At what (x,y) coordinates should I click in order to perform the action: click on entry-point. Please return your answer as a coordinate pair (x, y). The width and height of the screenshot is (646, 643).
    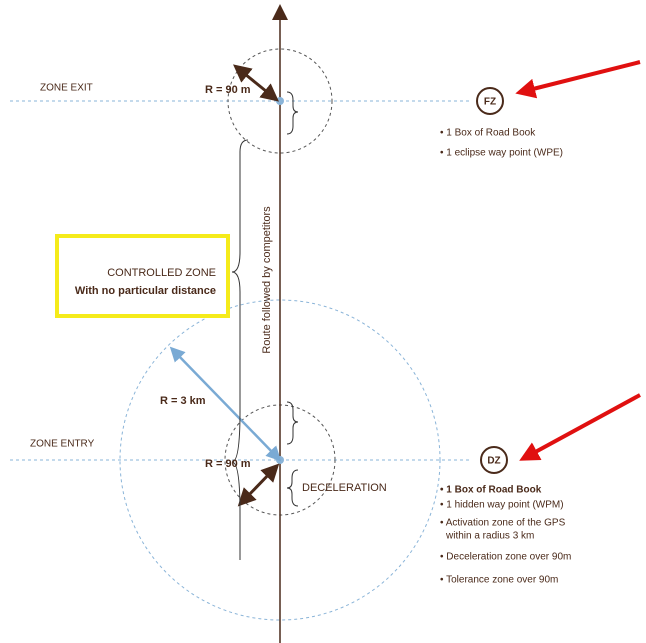
    Looking at the image, I should click on (280, 460).